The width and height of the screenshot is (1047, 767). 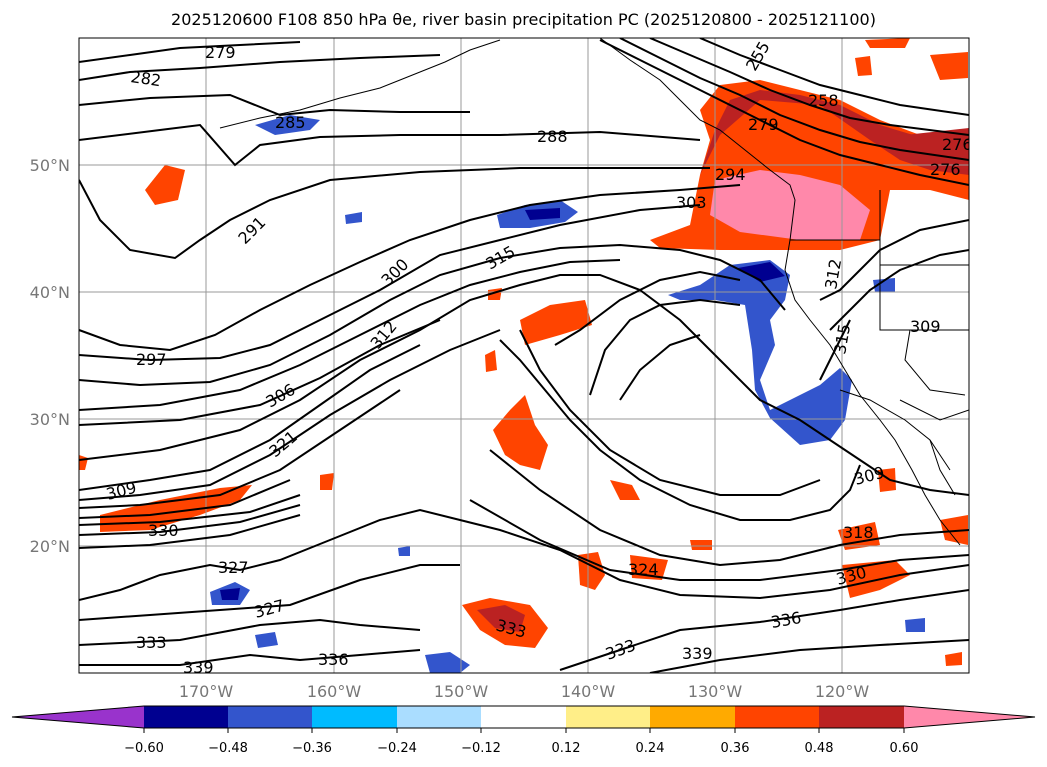 What do you see at coordinates (937, 146) in the screenshot?
I see `pos-region-nw-edge` at bounding box center [937, 146].